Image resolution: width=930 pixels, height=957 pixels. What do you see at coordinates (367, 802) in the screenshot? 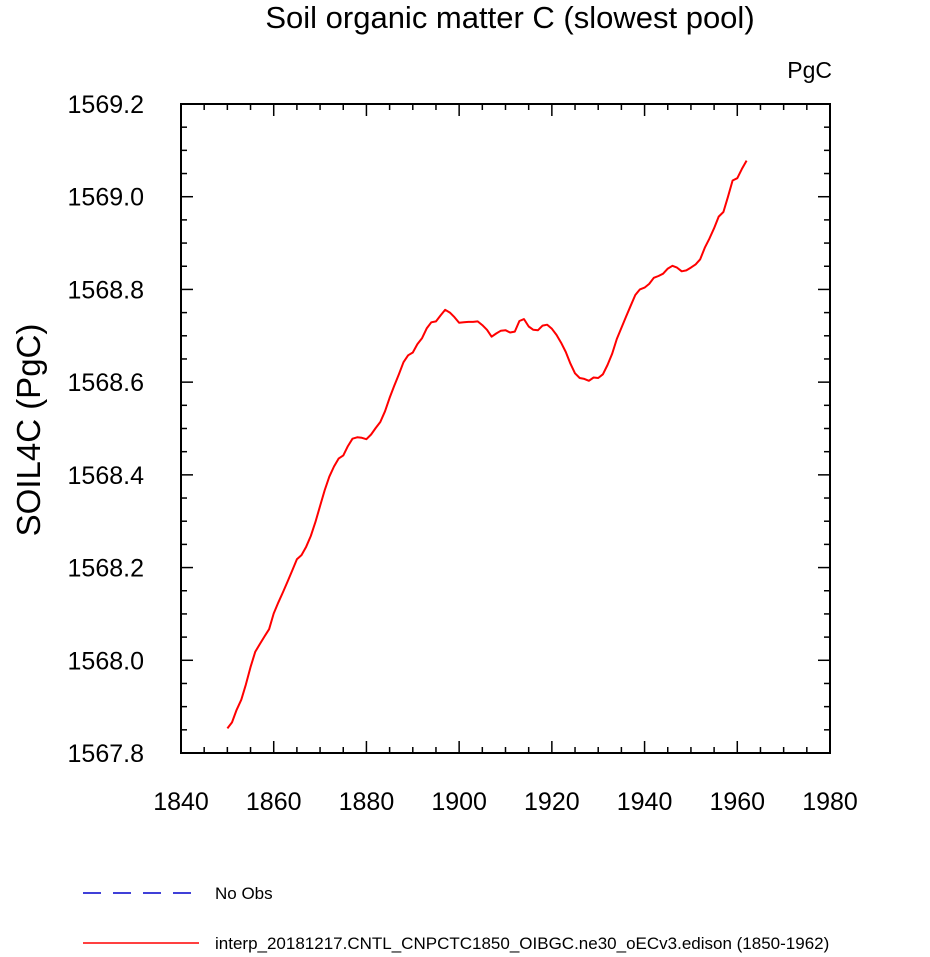
I see `x-tick-label: 1880` at bounding box center [367, 802].